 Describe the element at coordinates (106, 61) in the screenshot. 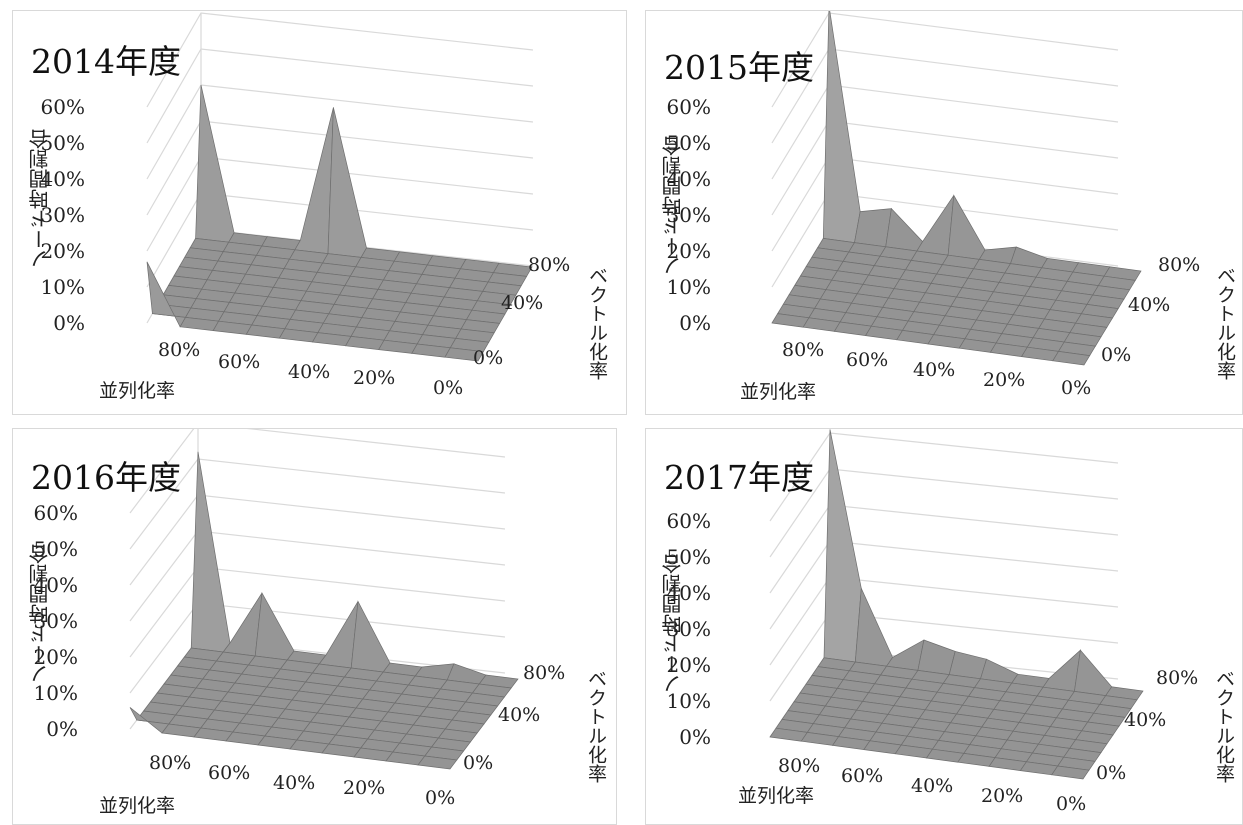

I see `chart-title: 2014年度` at that location.